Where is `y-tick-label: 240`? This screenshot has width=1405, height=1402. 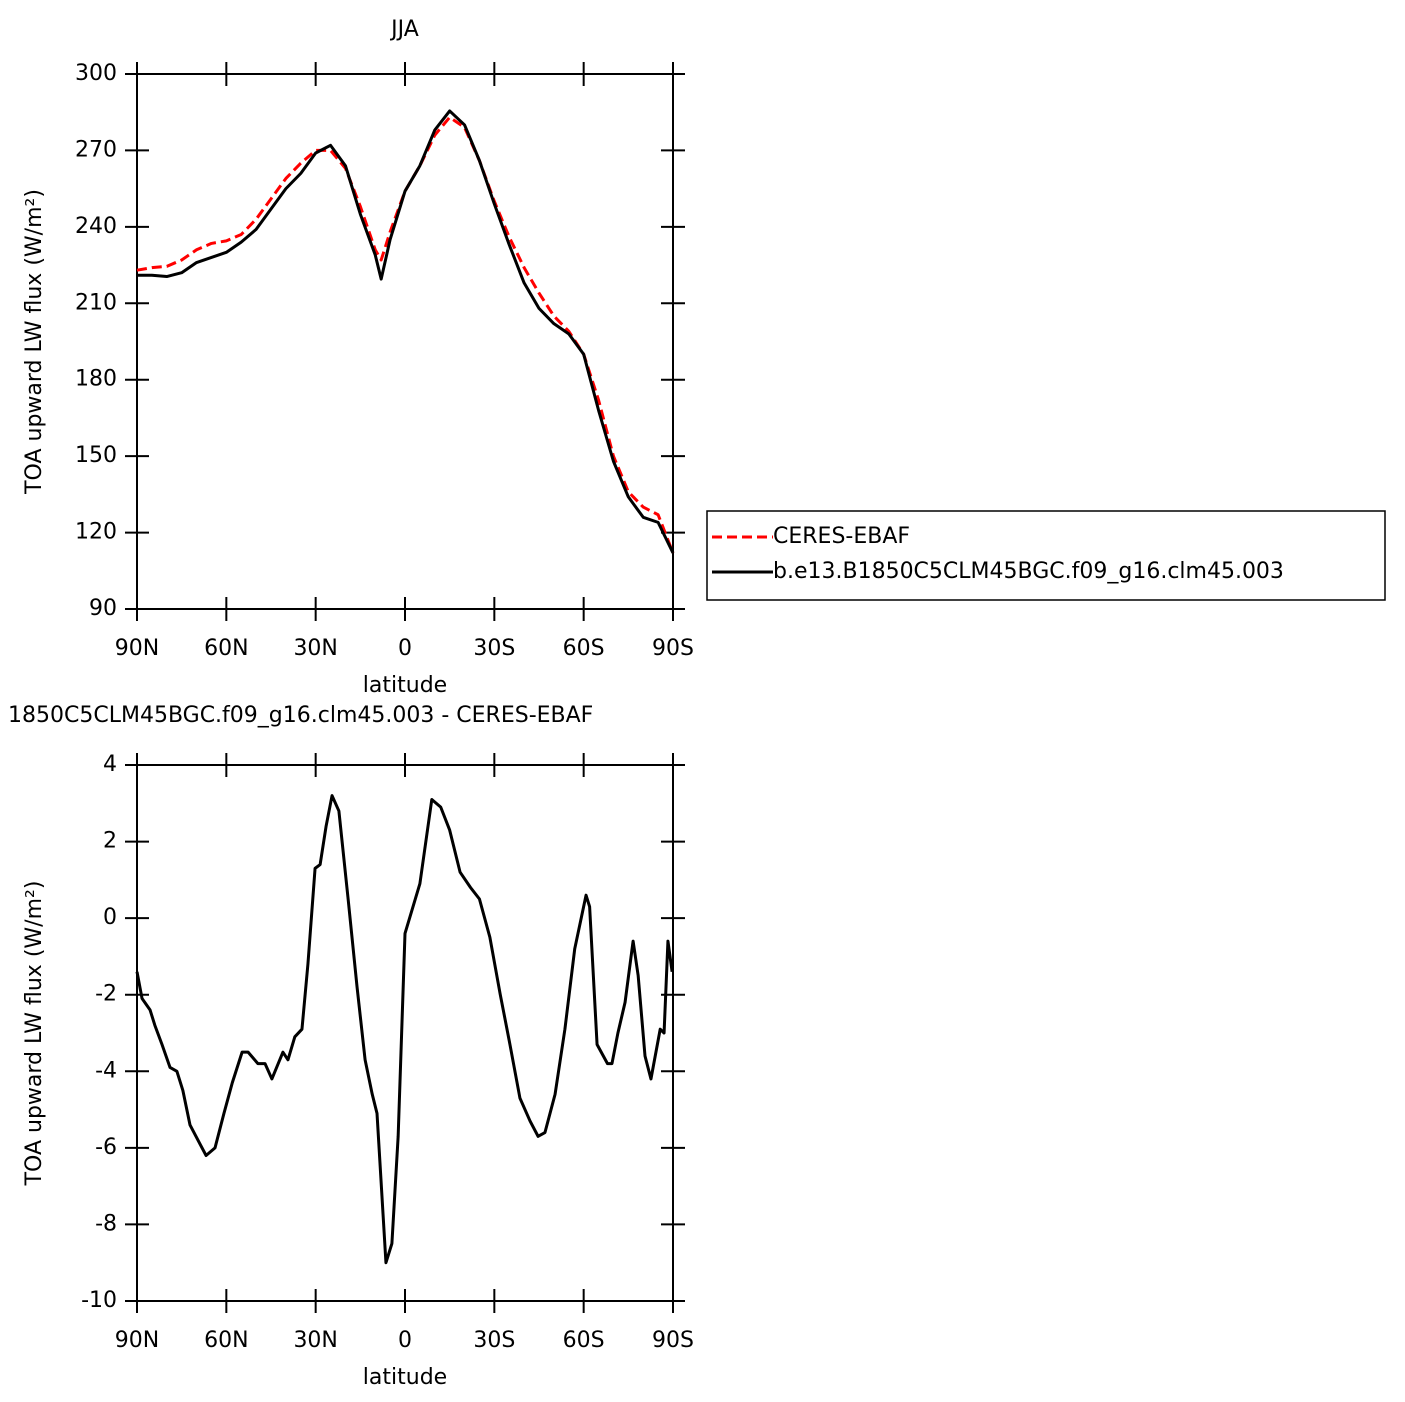
y-tick-label: 240 is located at coordinates (96, 226).